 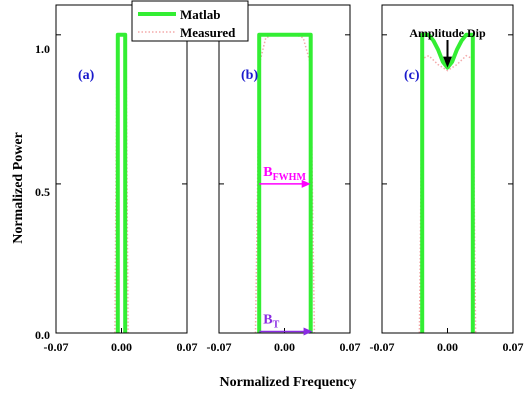 I want to click on y-tick-label: 0.0, so click(x=42, y=335).